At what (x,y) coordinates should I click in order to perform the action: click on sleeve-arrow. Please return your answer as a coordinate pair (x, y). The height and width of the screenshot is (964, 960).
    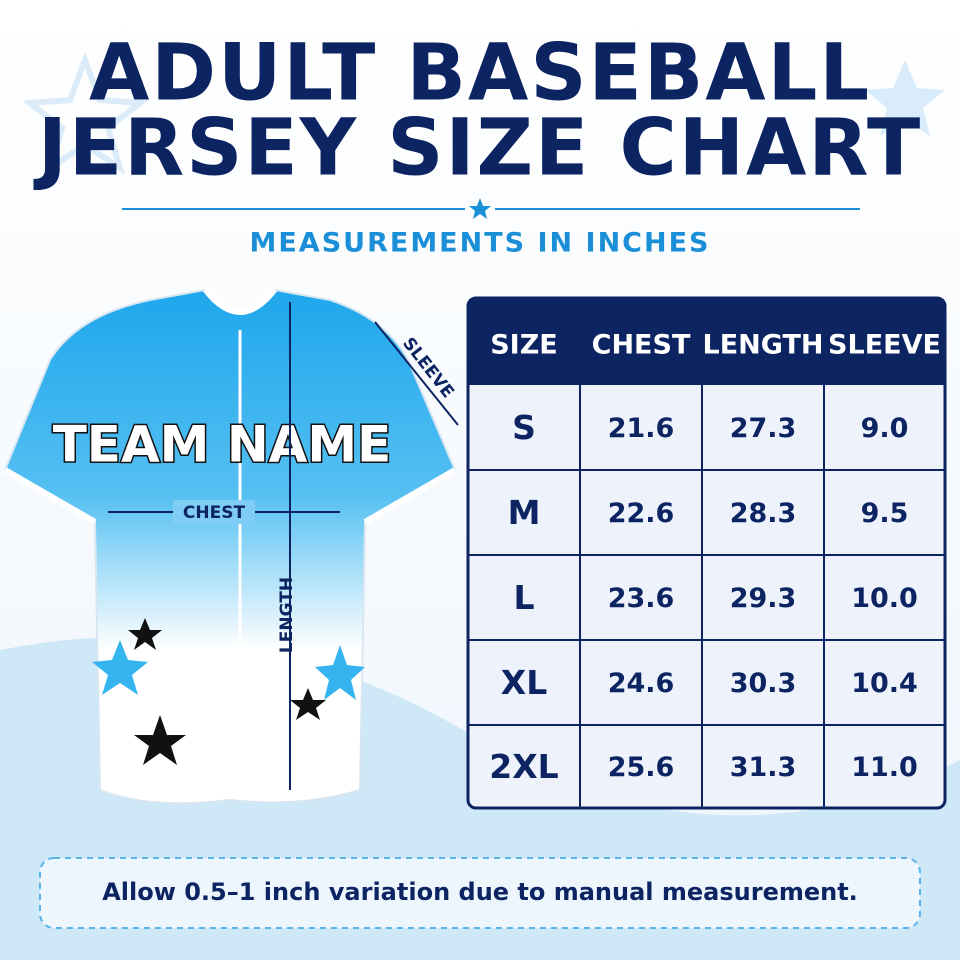
    Looking at the image, I should click on (416, 373).